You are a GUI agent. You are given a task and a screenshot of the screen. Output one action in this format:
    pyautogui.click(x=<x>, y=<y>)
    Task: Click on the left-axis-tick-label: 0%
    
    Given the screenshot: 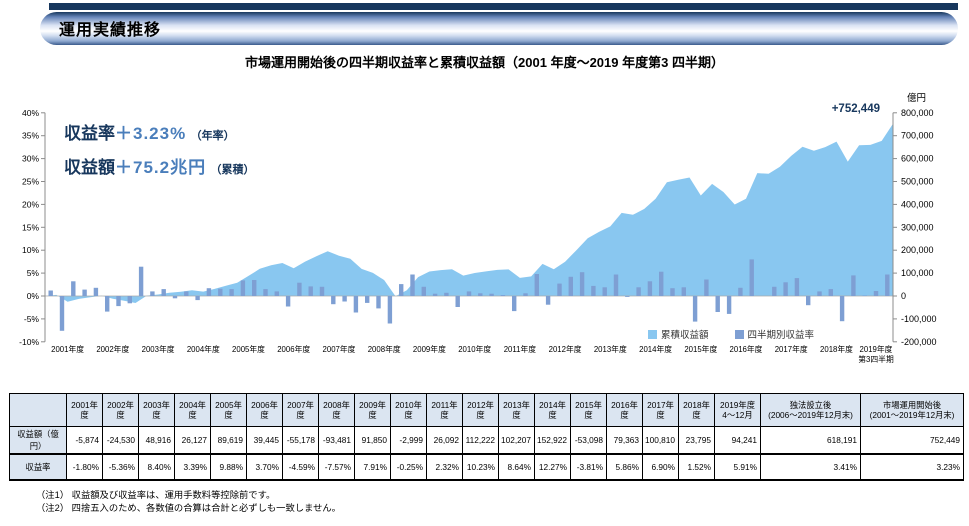 What is the action you would take?
    pyautogui.click(x=33, y=296)
    